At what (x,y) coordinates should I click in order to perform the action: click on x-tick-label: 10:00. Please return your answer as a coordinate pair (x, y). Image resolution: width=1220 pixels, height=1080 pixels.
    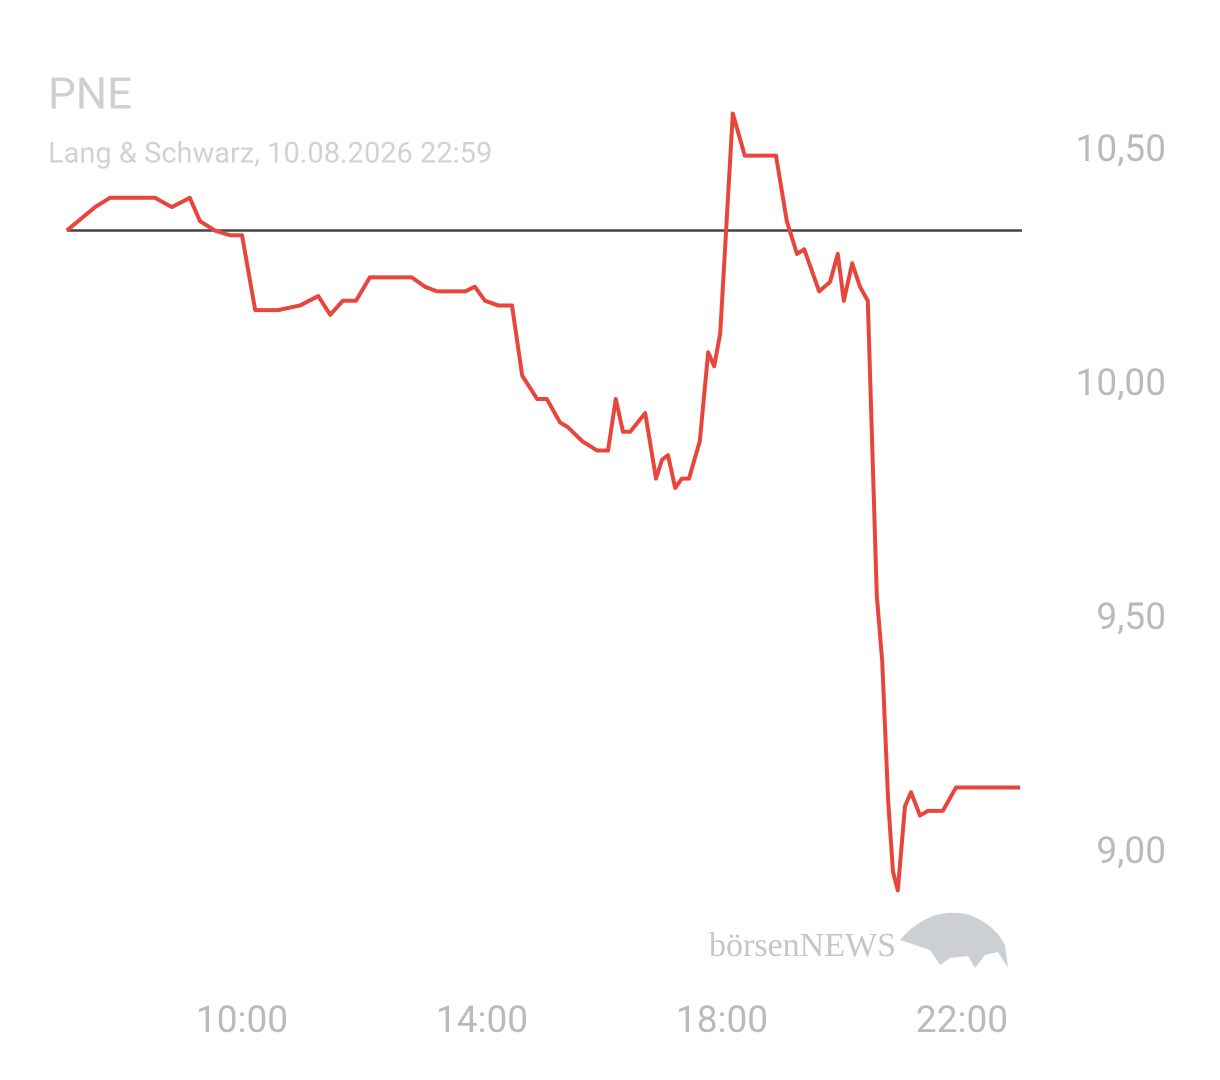
    Looking at the image, I should click on (242, 1020).